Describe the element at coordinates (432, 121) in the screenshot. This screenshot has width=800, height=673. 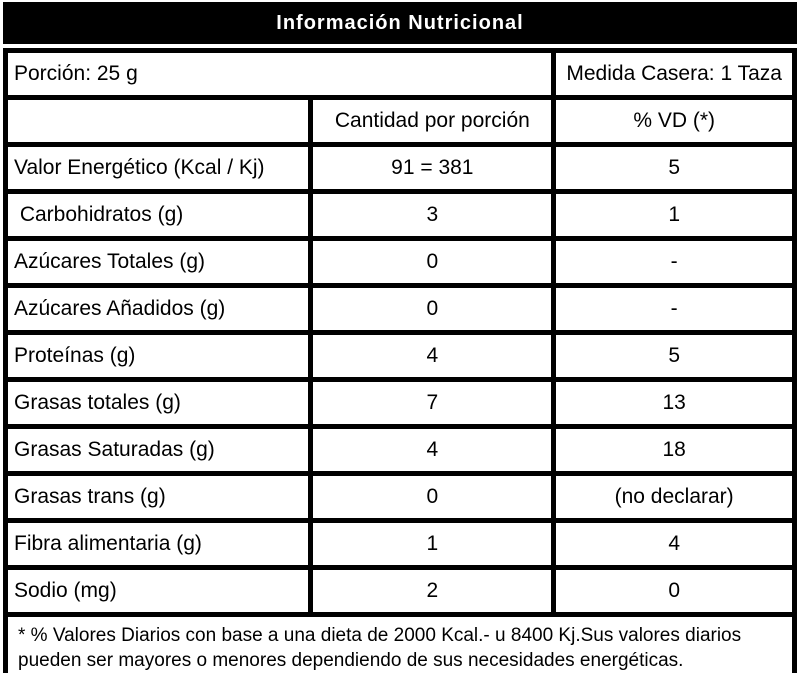
I see `amount-column-header: Cantidad por porción` at that location.